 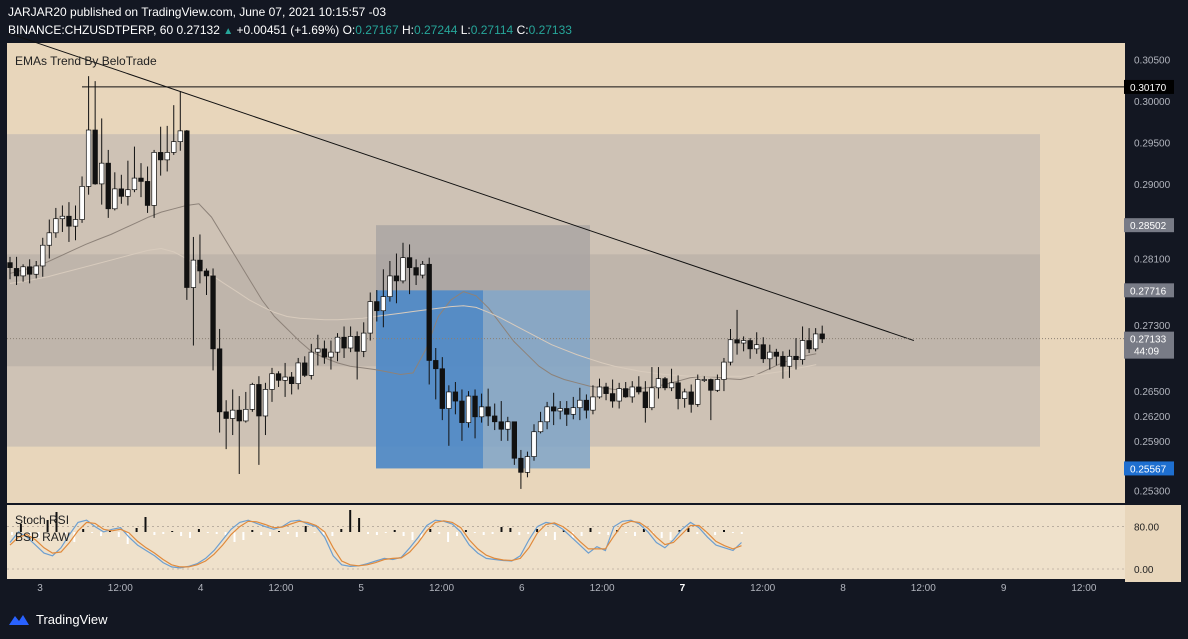 What do you see at coordinates (1152, 259) in the screenshot?
I see `price-tick-label: 0.28100` at bounding box center [1152, 259].